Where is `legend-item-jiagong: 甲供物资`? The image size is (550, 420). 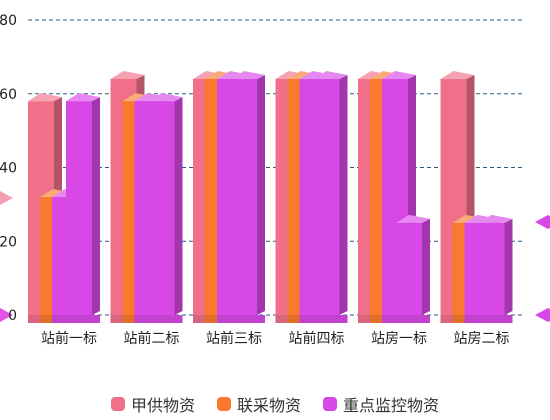 legend-item-jiagong: 甲供物资 is located at coordinates (152, 404).